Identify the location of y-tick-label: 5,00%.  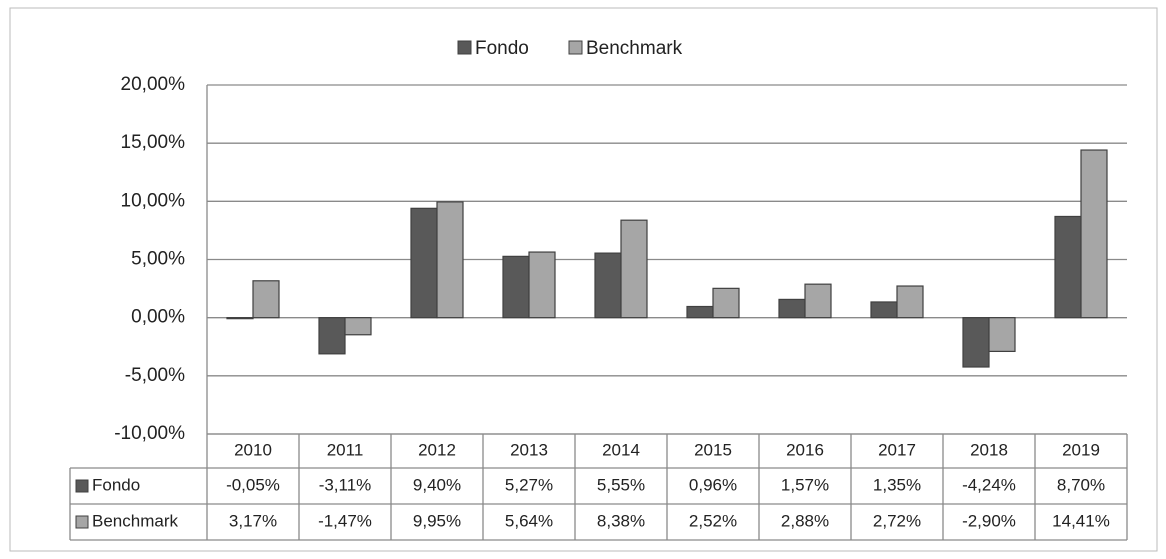
(158, 259).